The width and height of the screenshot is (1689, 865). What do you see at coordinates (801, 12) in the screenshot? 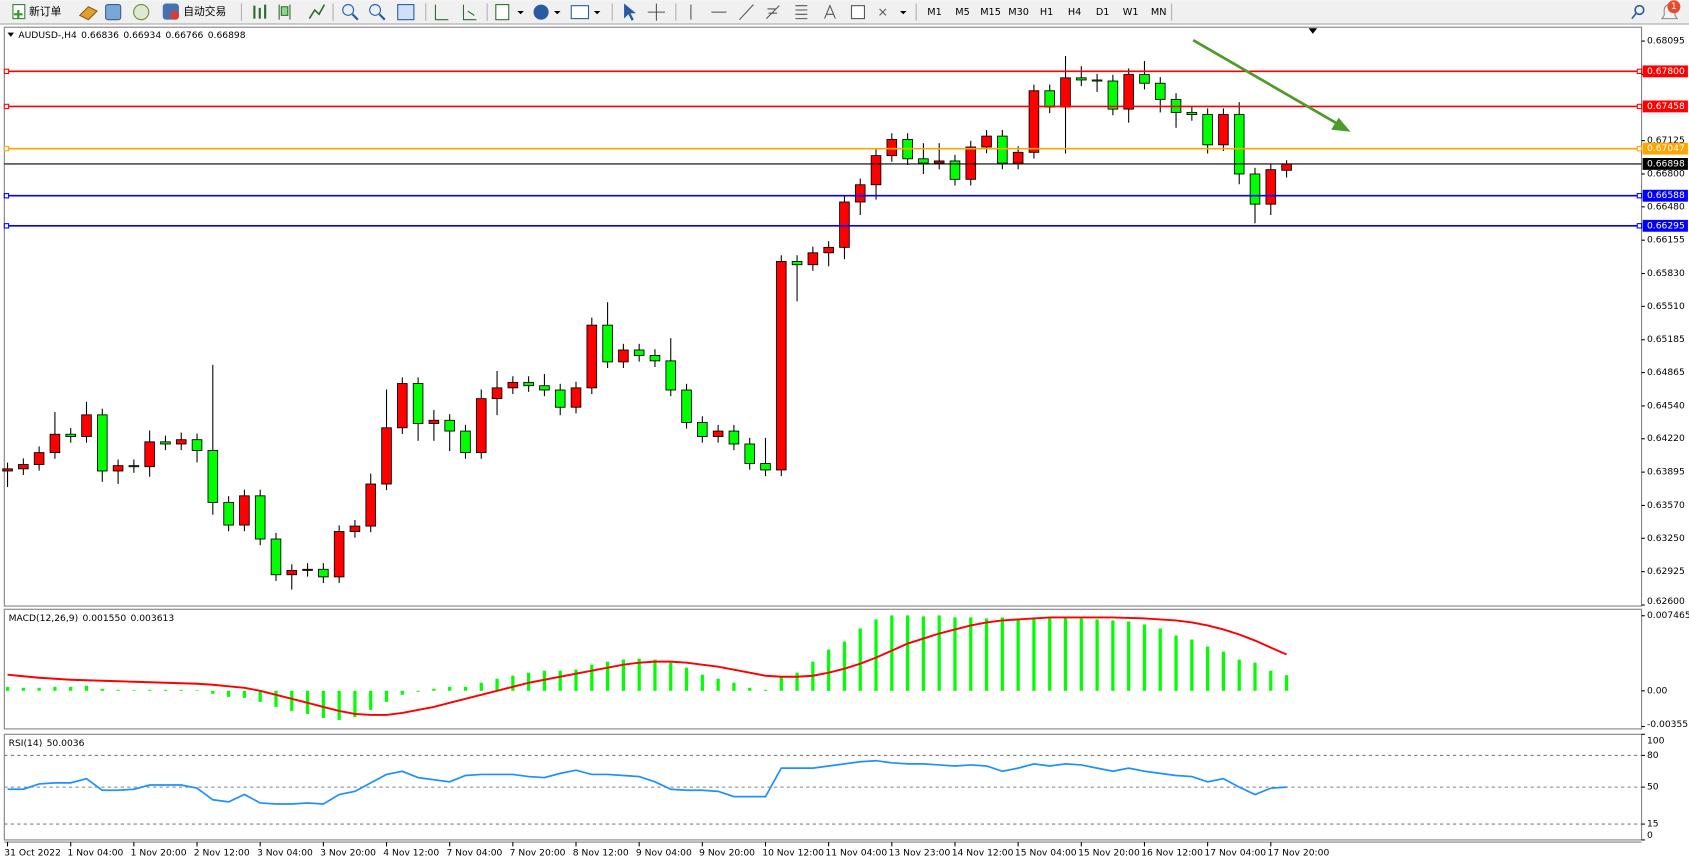
I see `fibonacci-tool` at bounding box center [801, 12].